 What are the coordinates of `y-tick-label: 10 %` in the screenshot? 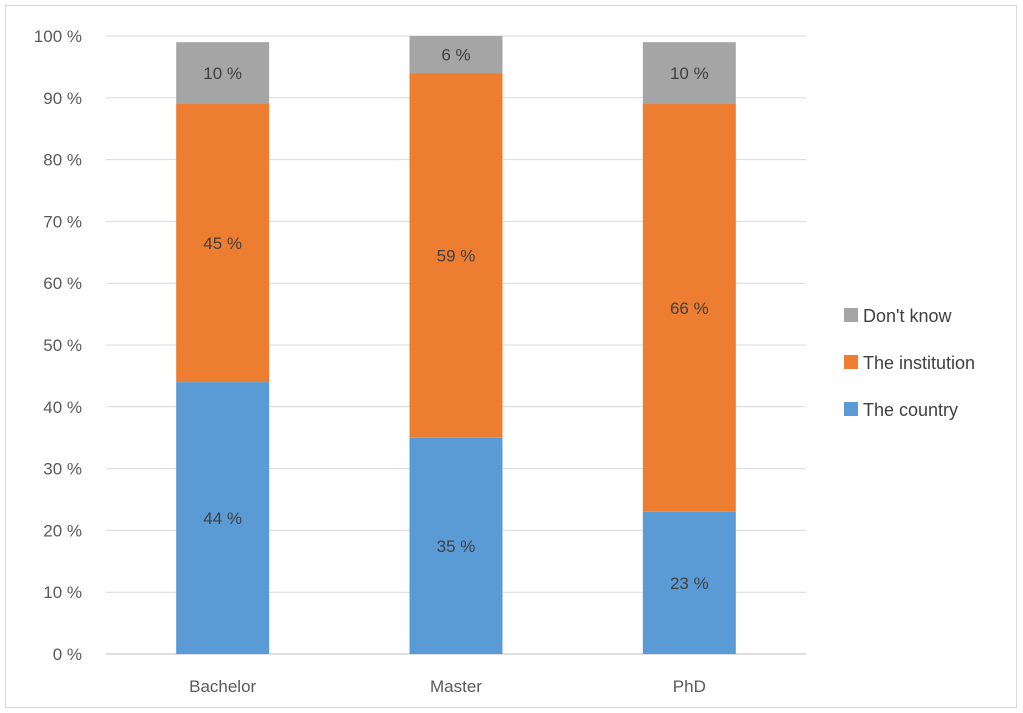 It's located at (62, 592).